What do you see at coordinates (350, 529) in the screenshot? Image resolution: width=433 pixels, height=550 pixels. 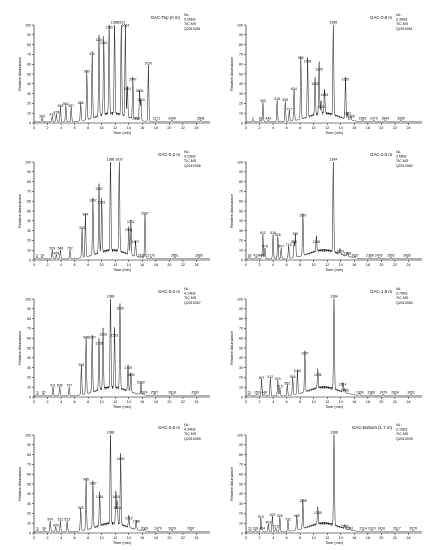 I see `peak-label: 1551` at bounding box center [350, 529].